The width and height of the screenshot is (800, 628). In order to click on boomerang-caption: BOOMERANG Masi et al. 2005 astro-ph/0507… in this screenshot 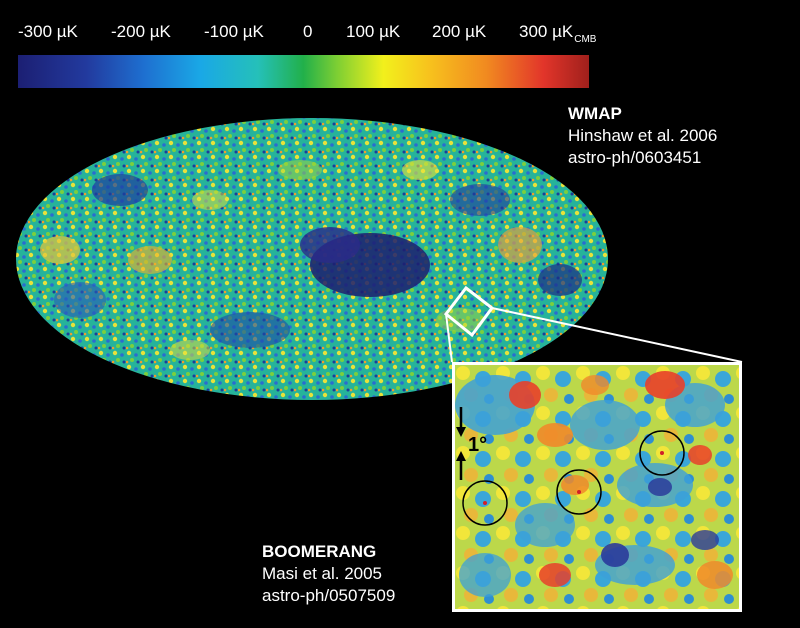, I will do `click(328, 574)`.